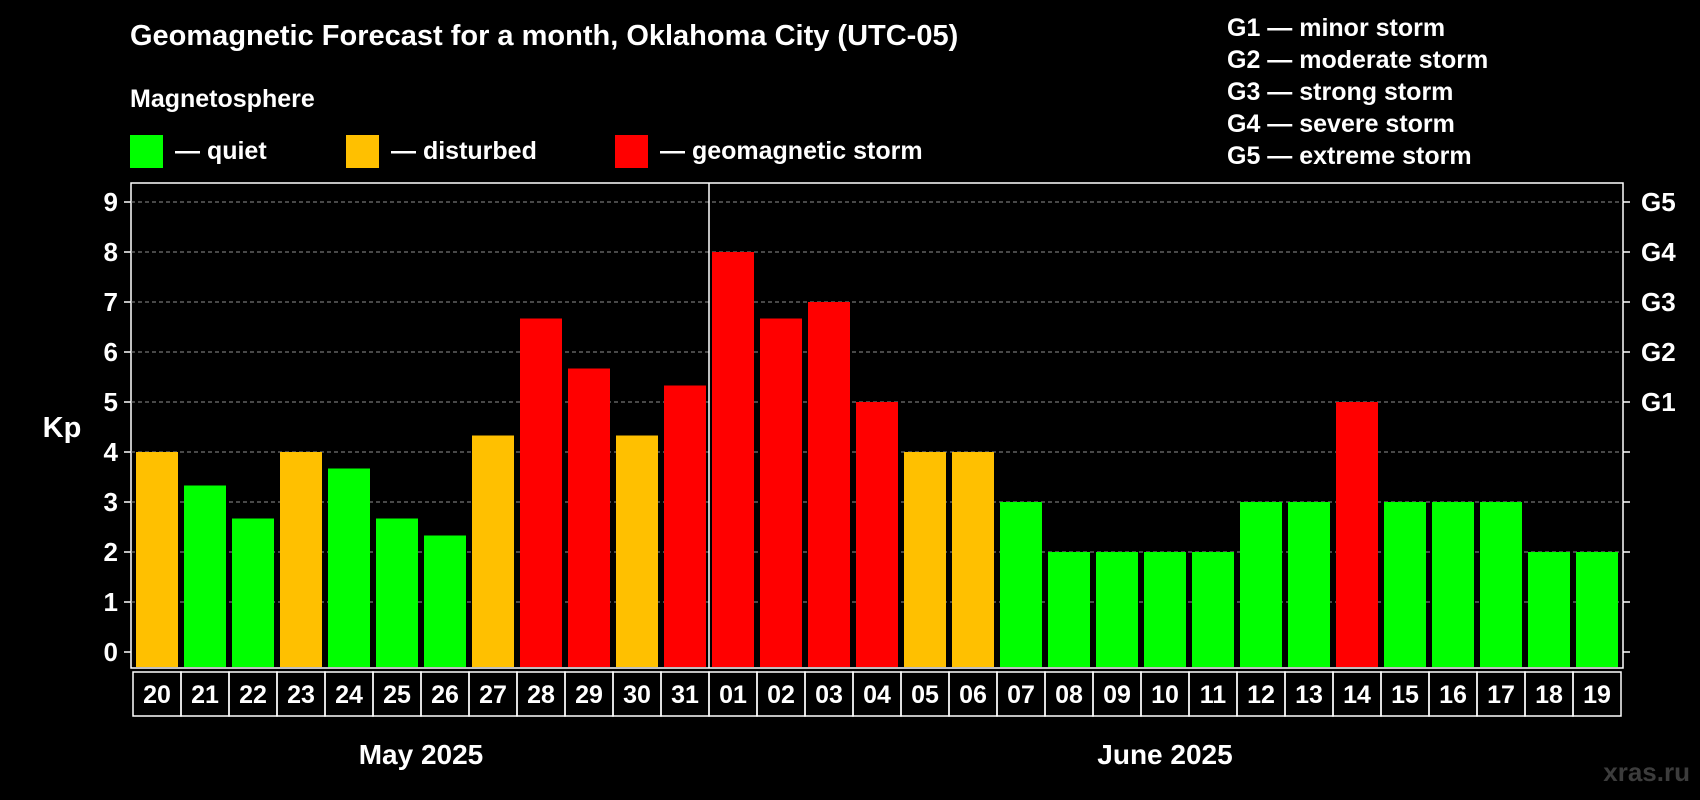 This screenshot has width=1700, height=800. I want to click on right-axis-label: G2, so click(1658, 352).